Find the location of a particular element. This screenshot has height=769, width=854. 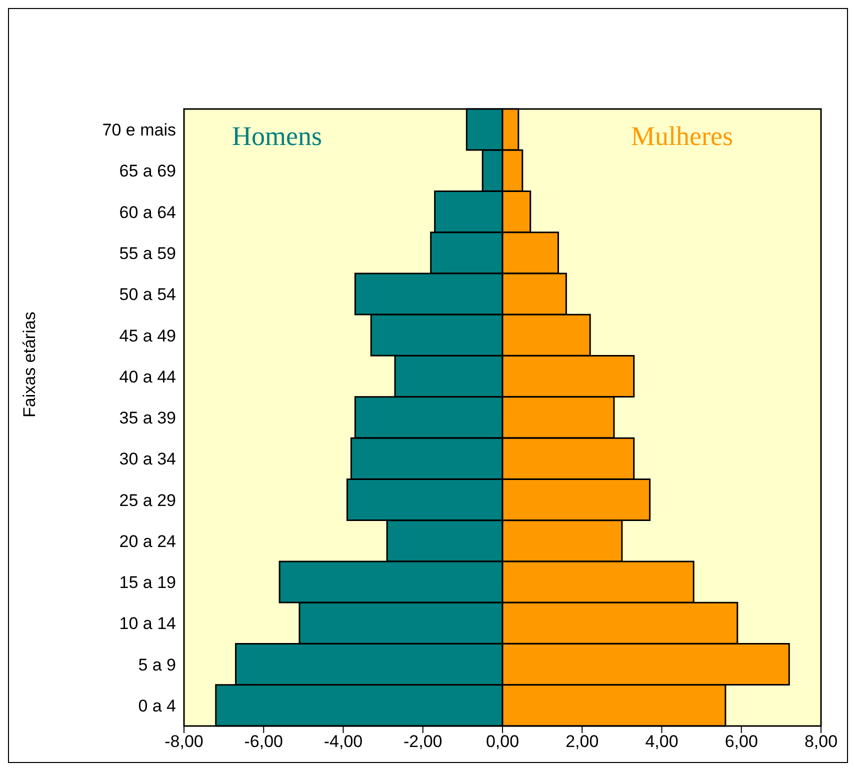

x-tick-label: 6,00 is located at coordinates (741, 742).